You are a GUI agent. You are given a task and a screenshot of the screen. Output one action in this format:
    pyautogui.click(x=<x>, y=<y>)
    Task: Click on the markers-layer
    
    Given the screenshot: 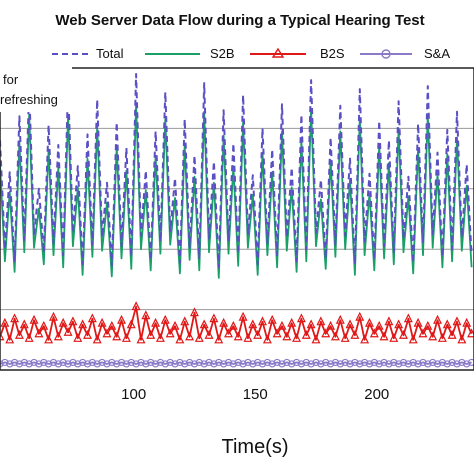 What is the action you would take?
    pyautogui.click(x=237, y=334)
    